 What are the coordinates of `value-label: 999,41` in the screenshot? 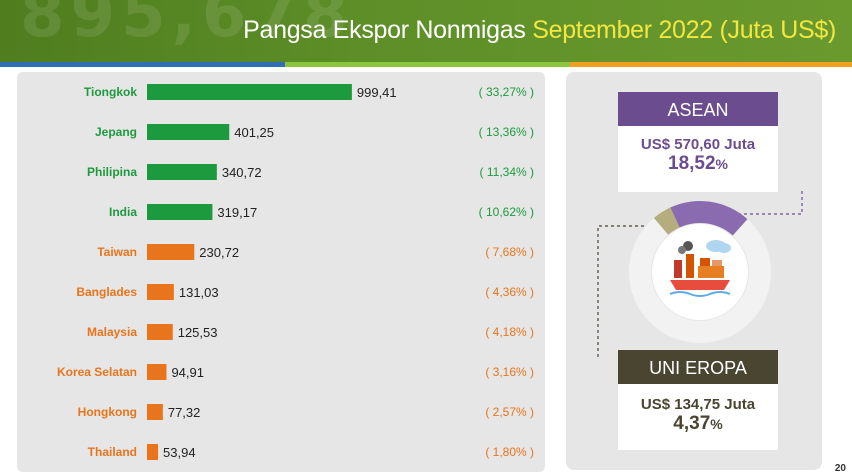 It's located at (377, 92).